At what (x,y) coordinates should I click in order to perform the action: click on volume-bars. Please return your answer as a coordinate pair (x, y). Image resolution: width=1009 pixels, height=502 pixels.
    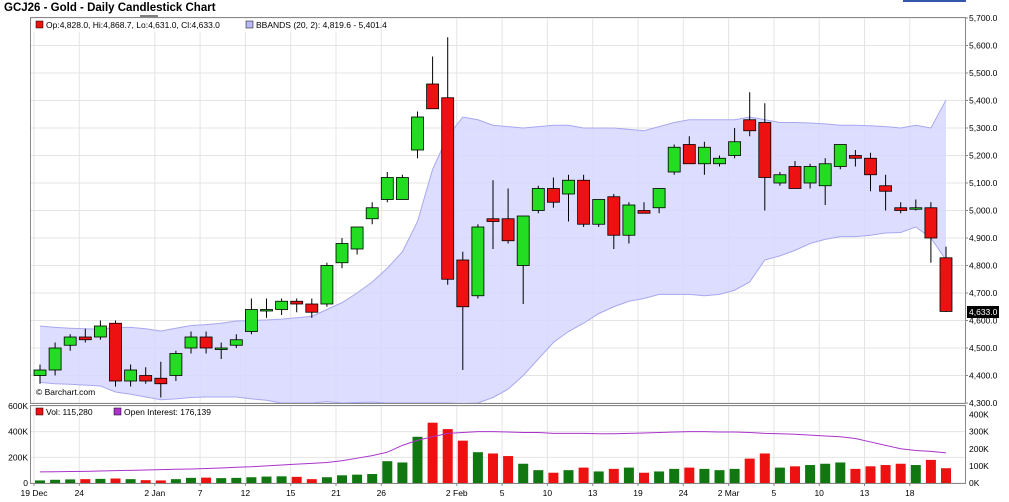
    Looking at the image, I should click on (493, 452).